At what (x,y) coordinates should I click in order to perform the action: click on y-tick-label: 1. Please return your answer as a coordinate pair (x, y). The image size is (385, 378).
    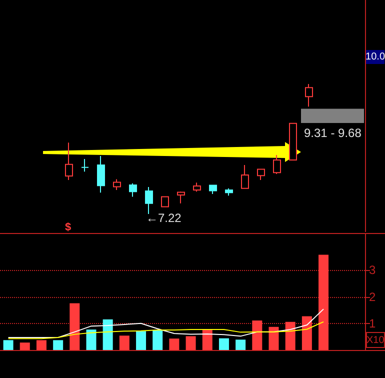
    Looking at the image, I should click on (372, 323).